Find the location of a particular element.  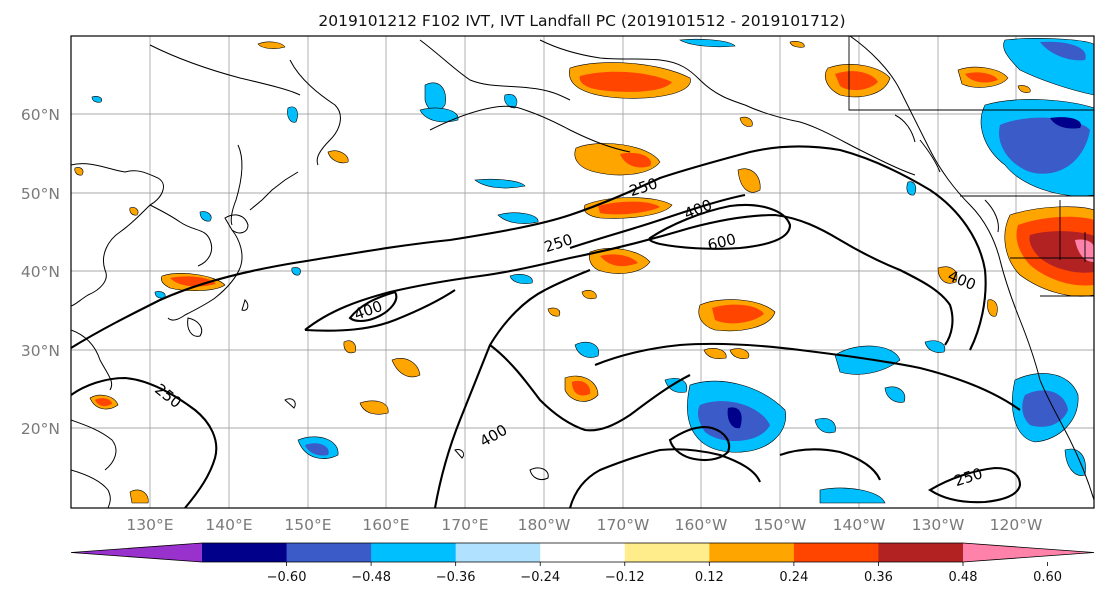

lon-label: 140°W is located at coordinates (859, 525).